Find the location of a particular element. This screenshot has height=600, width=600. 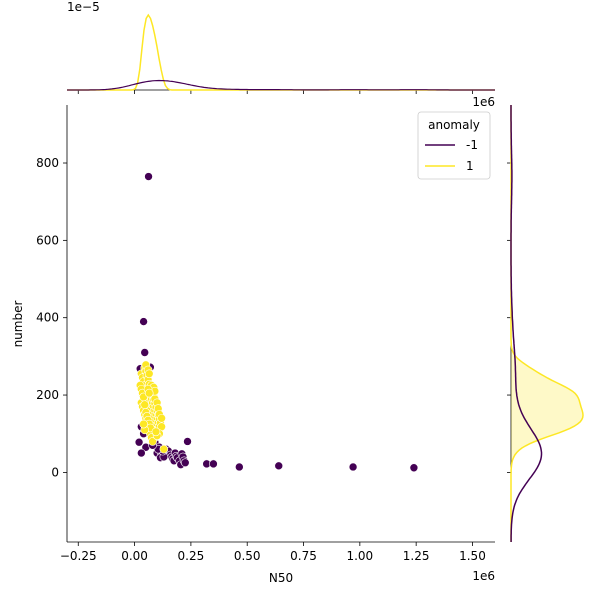

right-marginal-plot is located at coordinates (545, 323).